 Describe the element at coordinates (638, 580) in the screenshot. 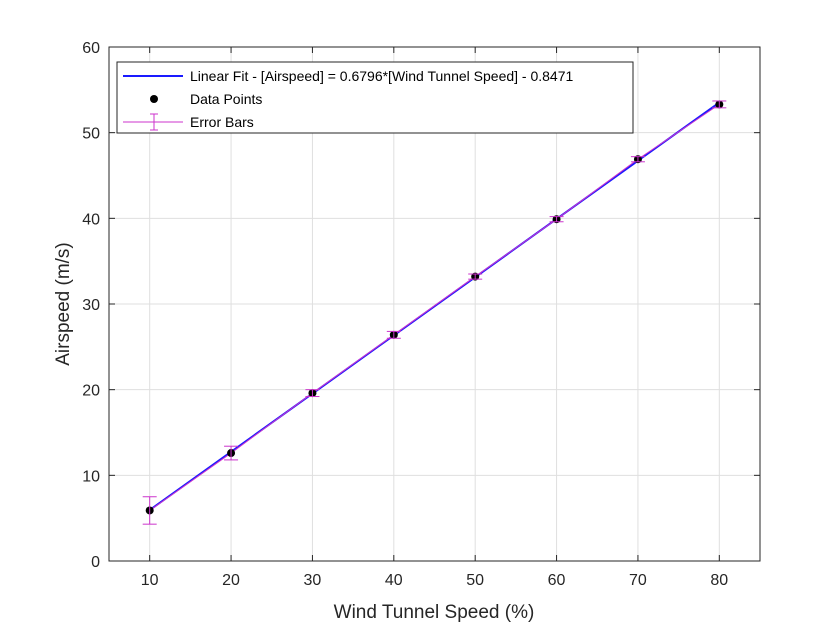

I see `x-tick-label: 70` at that location.